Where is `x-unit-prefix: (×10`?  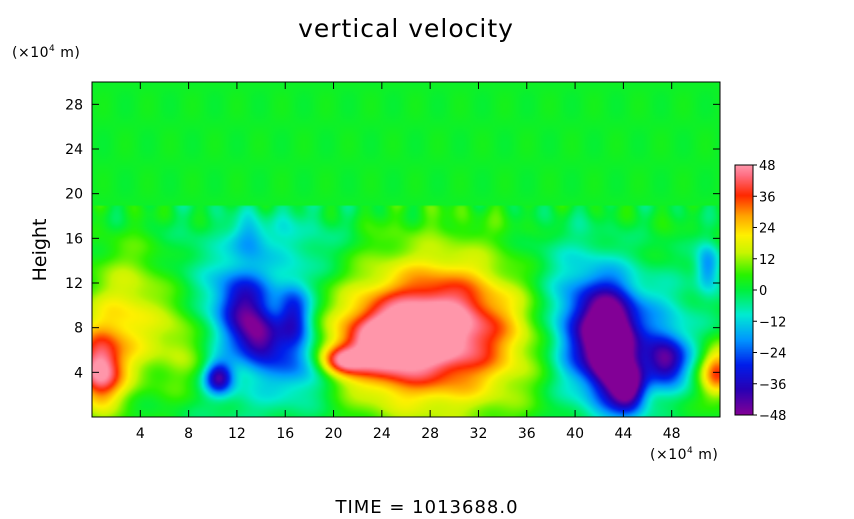
x-unit-prefix: (×10 is located at coordinates (669, 455).